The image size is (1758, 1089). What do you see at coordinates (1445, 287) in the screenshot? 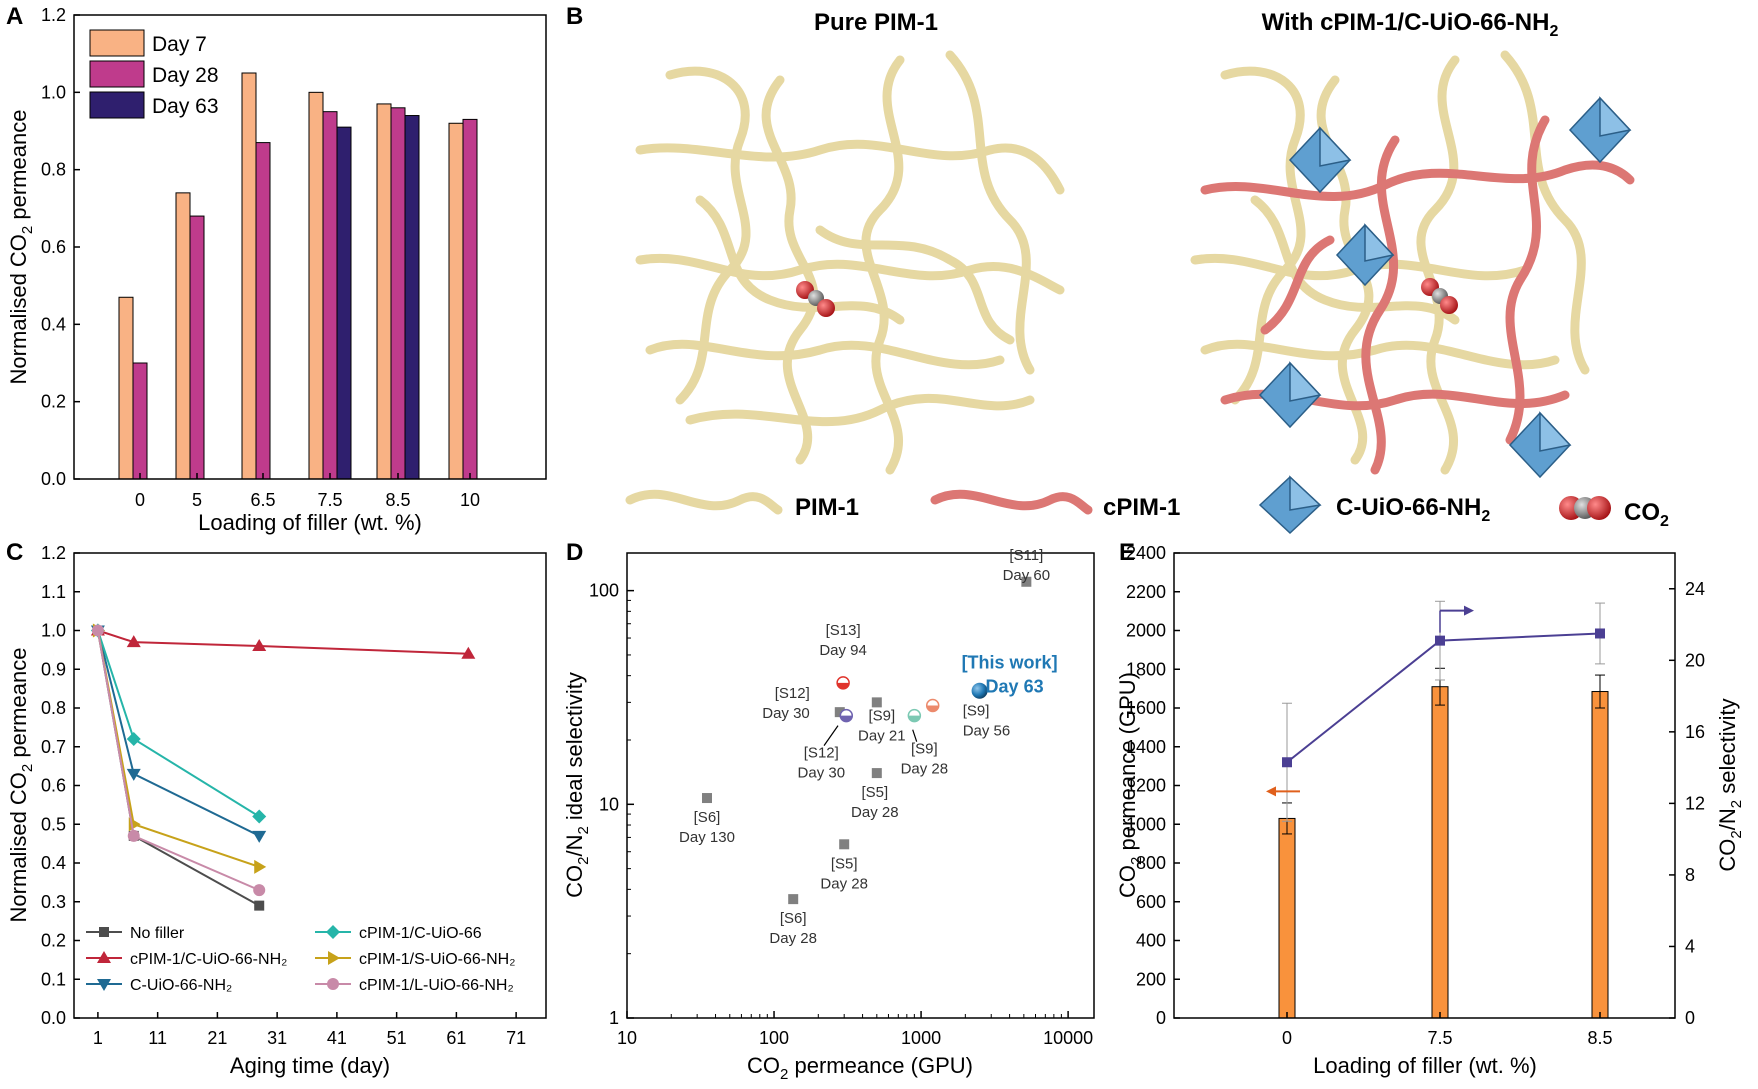
I see `mof-crystals-right` at bounding box center [1445, 287].